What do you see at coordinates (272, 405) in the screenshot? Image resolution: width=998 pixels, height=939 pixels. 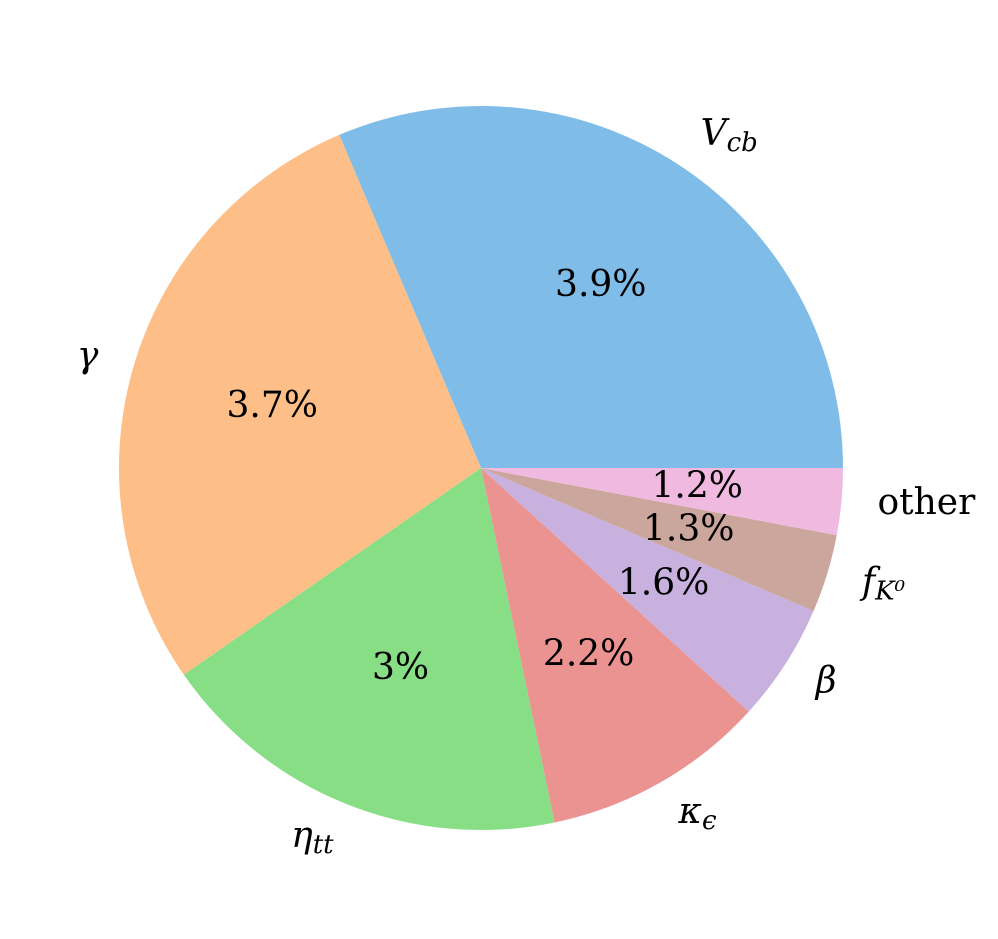 I see `value-label: 3.7%` at bounding box center [272, 405].